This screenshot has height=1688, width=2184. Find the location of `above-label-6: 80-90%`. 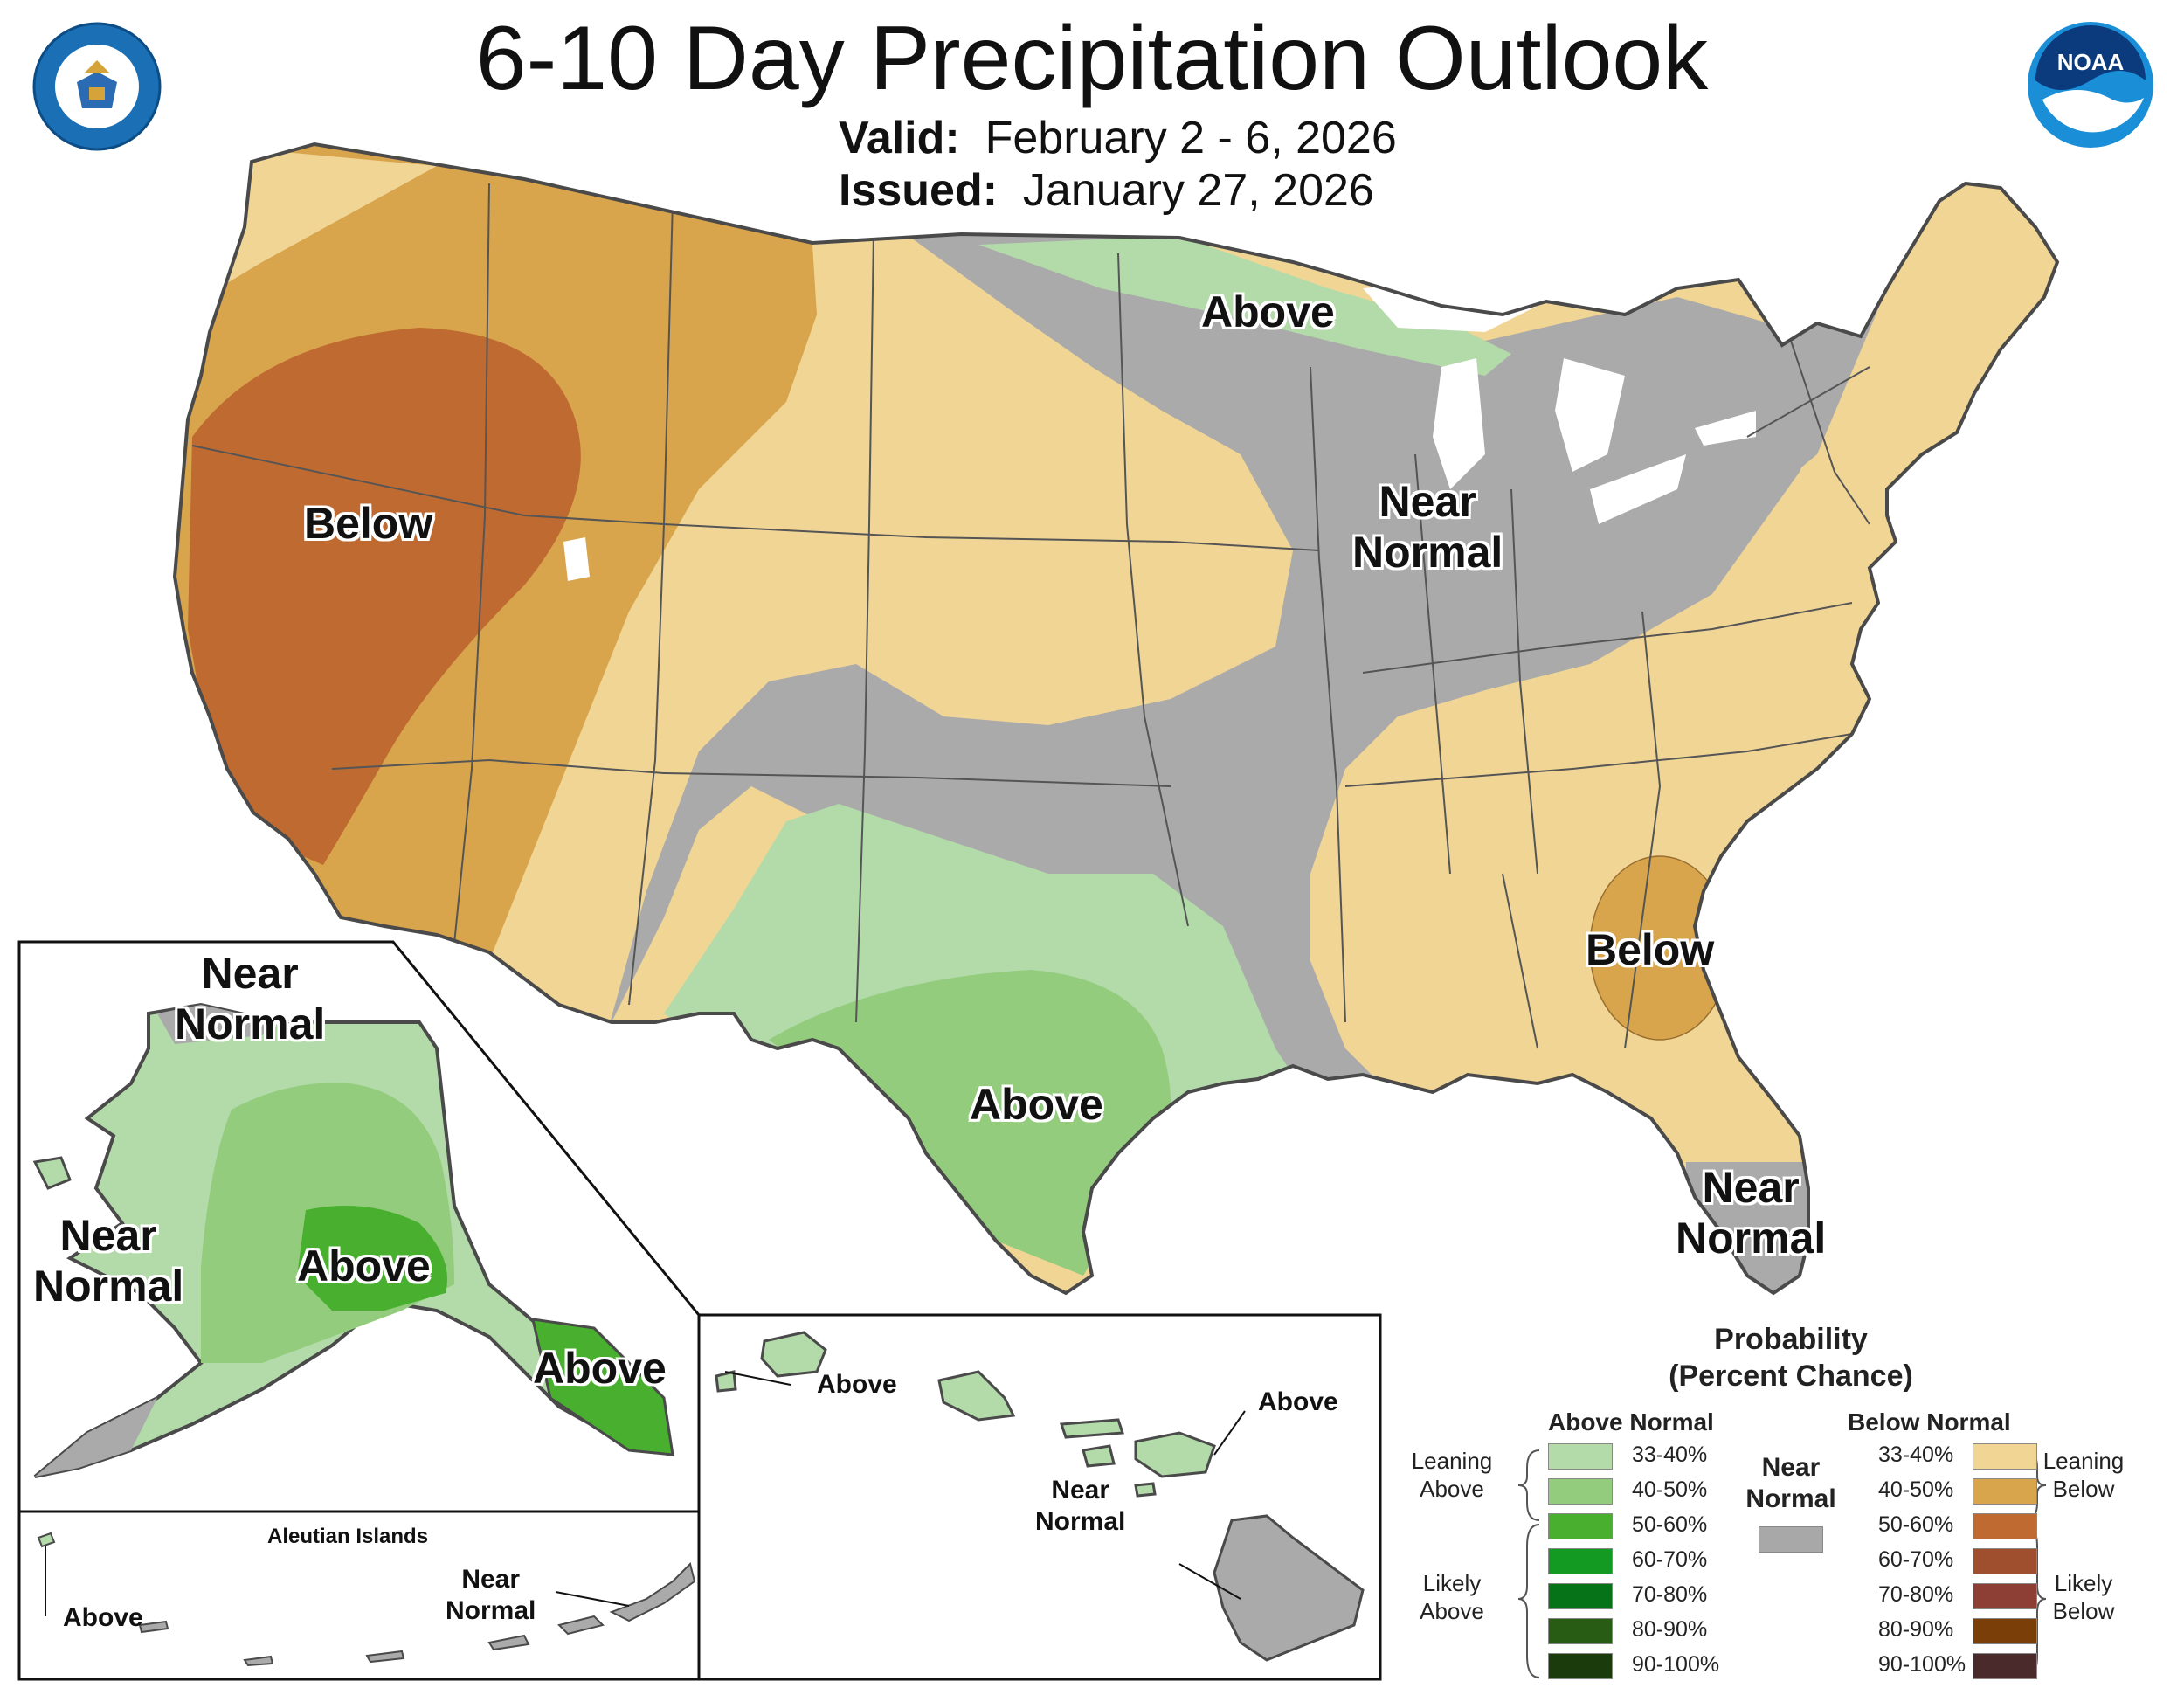

above-label-6: 80-90% is located at coordinates (1670, 1629).